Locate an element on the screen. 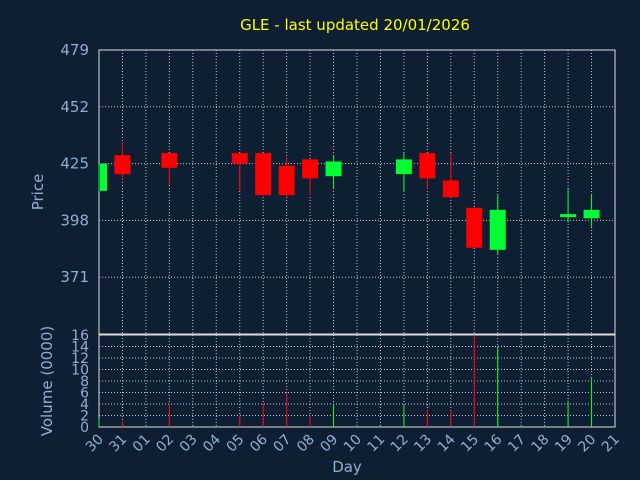  x-tick-label: 17 is located at coordinates (517, 444).